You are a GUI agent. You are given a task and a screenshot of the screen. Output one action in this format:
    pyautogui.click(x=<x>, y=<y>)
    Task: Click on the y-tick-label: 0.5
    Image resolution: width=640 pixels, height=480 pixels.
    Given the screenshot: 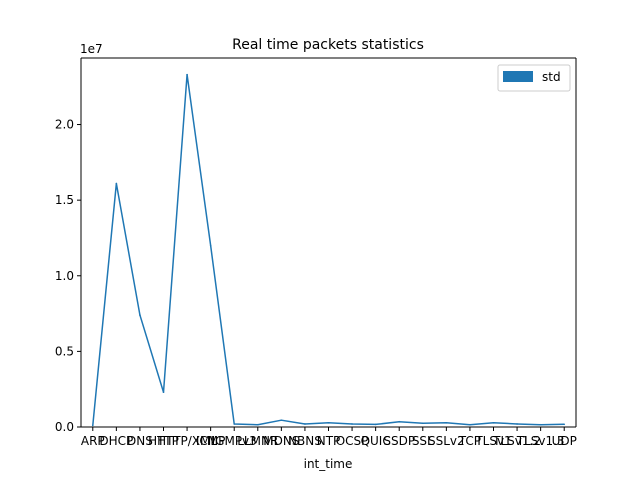 What is the action you would take?
    pyautogui.click(x=64, y=351)
    